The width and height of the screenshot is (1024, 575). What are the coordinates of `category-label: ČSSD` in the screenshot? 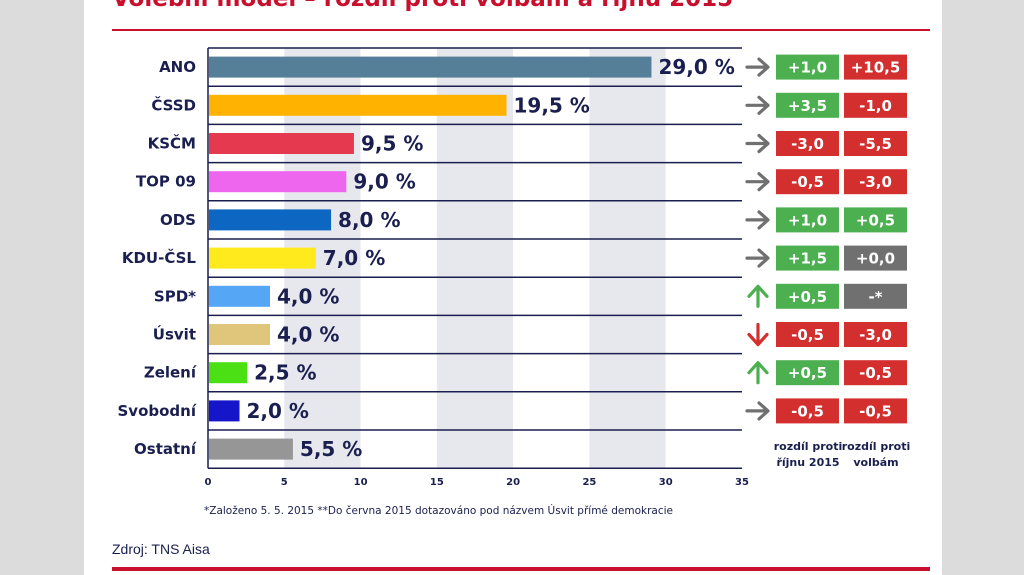 It's located at (173, 104).